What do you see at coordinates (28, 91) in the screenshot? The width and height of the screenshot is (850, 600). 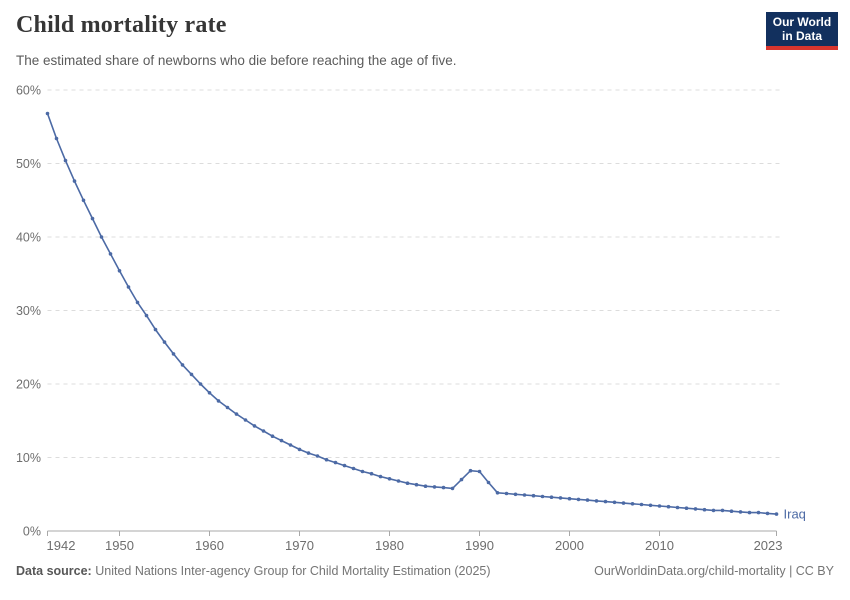 I see `y-tick-label-60: 60%` at bounding box center [28, 91].